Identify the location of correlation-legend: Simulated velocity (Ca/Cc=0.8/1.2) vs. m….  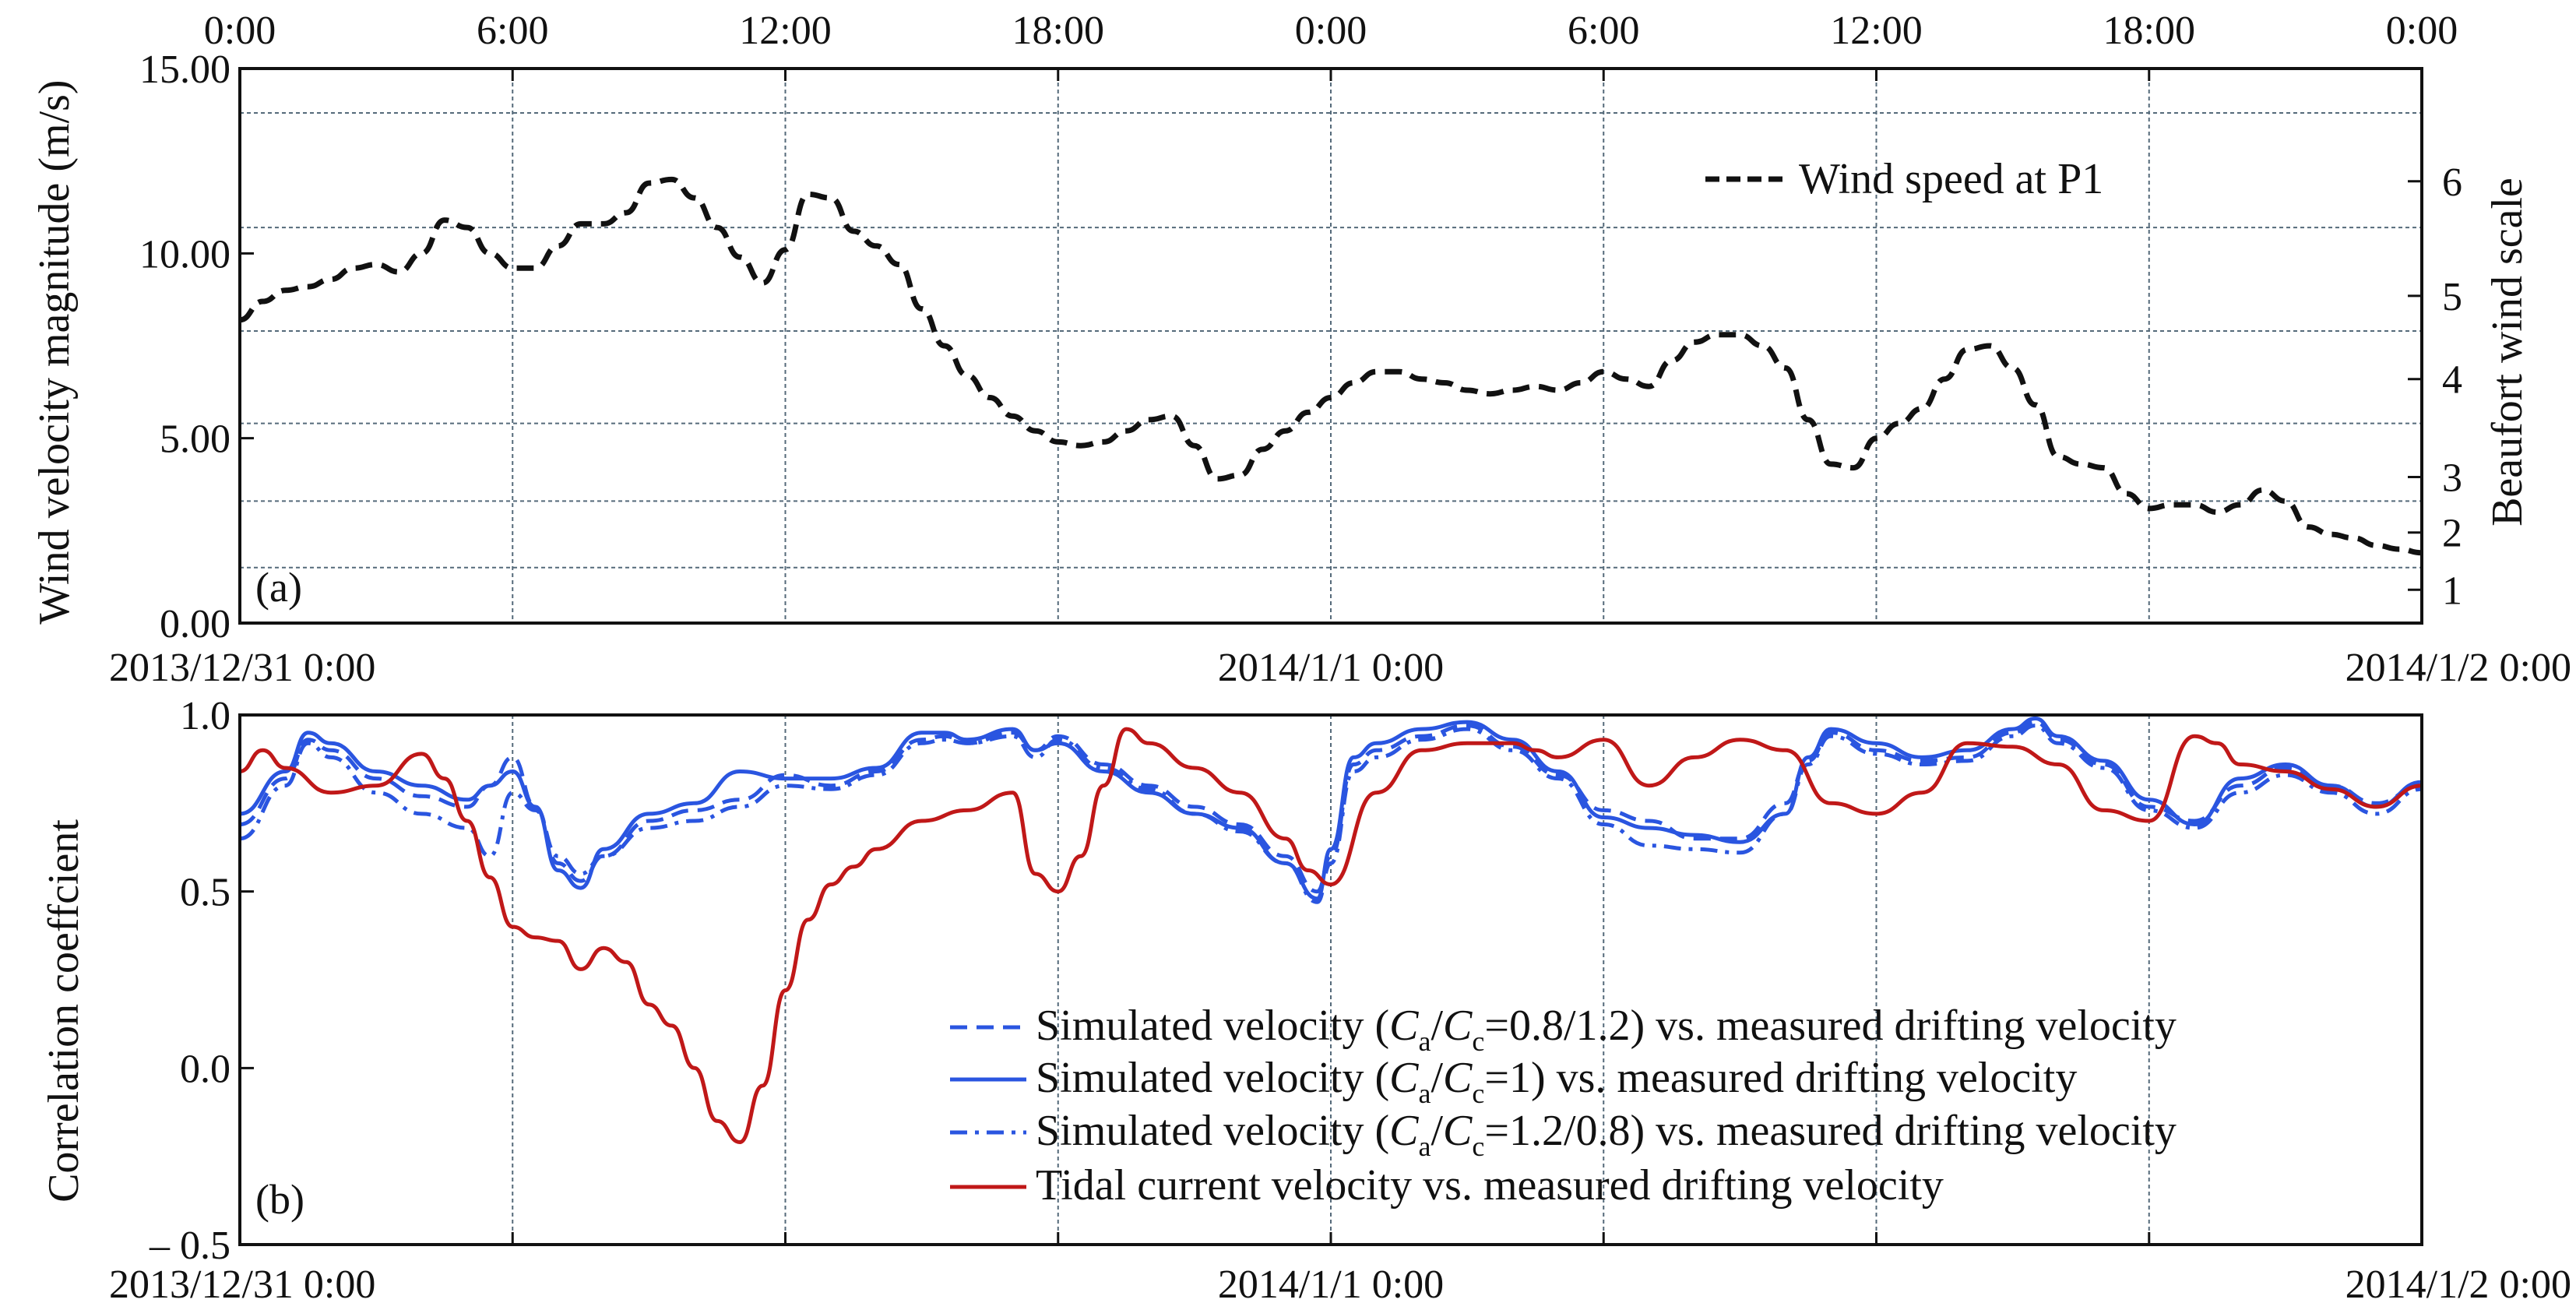
(1563, 1106).